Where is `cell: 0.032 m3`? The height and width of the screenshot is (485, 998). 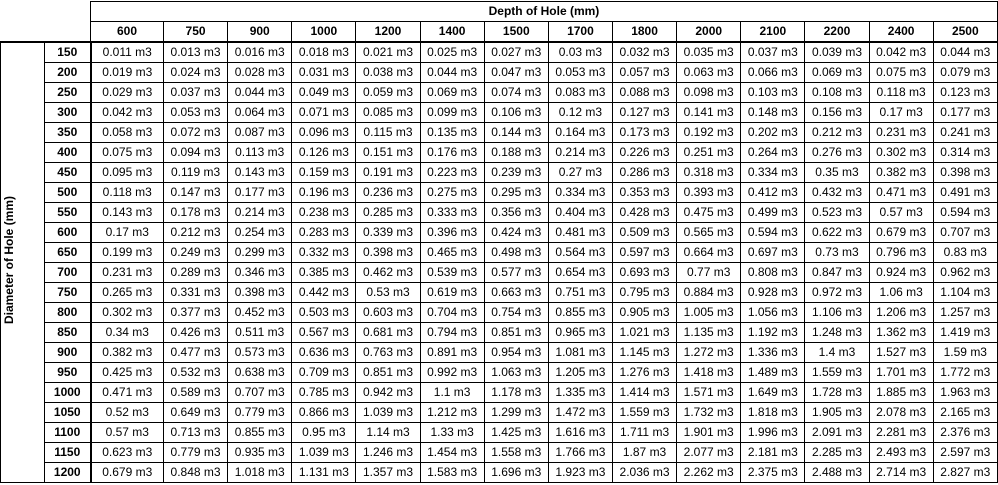
cell: 0.032 m3 is located at coordinates (644, 52).